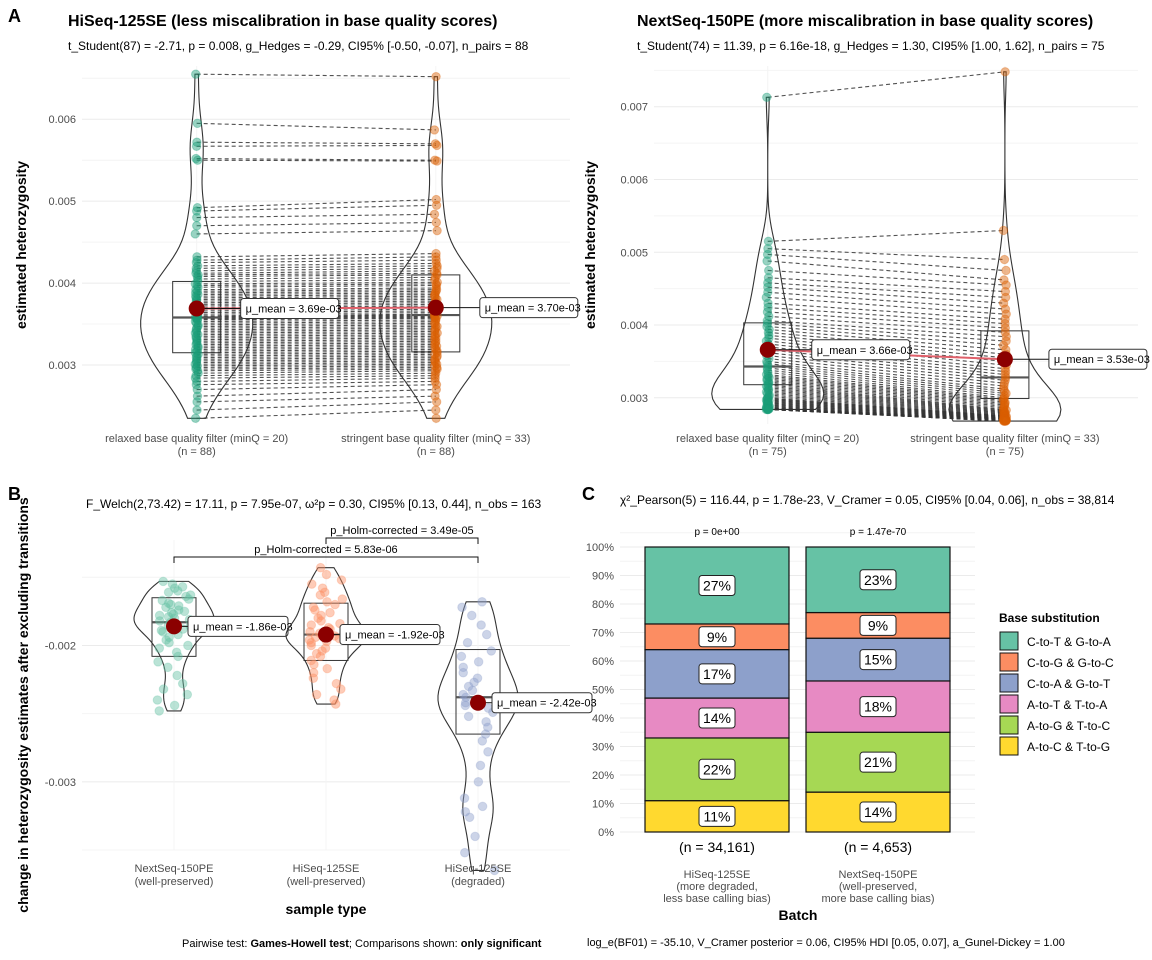 Image resolution: width=1152 pixels, height=960 pixels. I want to click on box, so click(436, 313).